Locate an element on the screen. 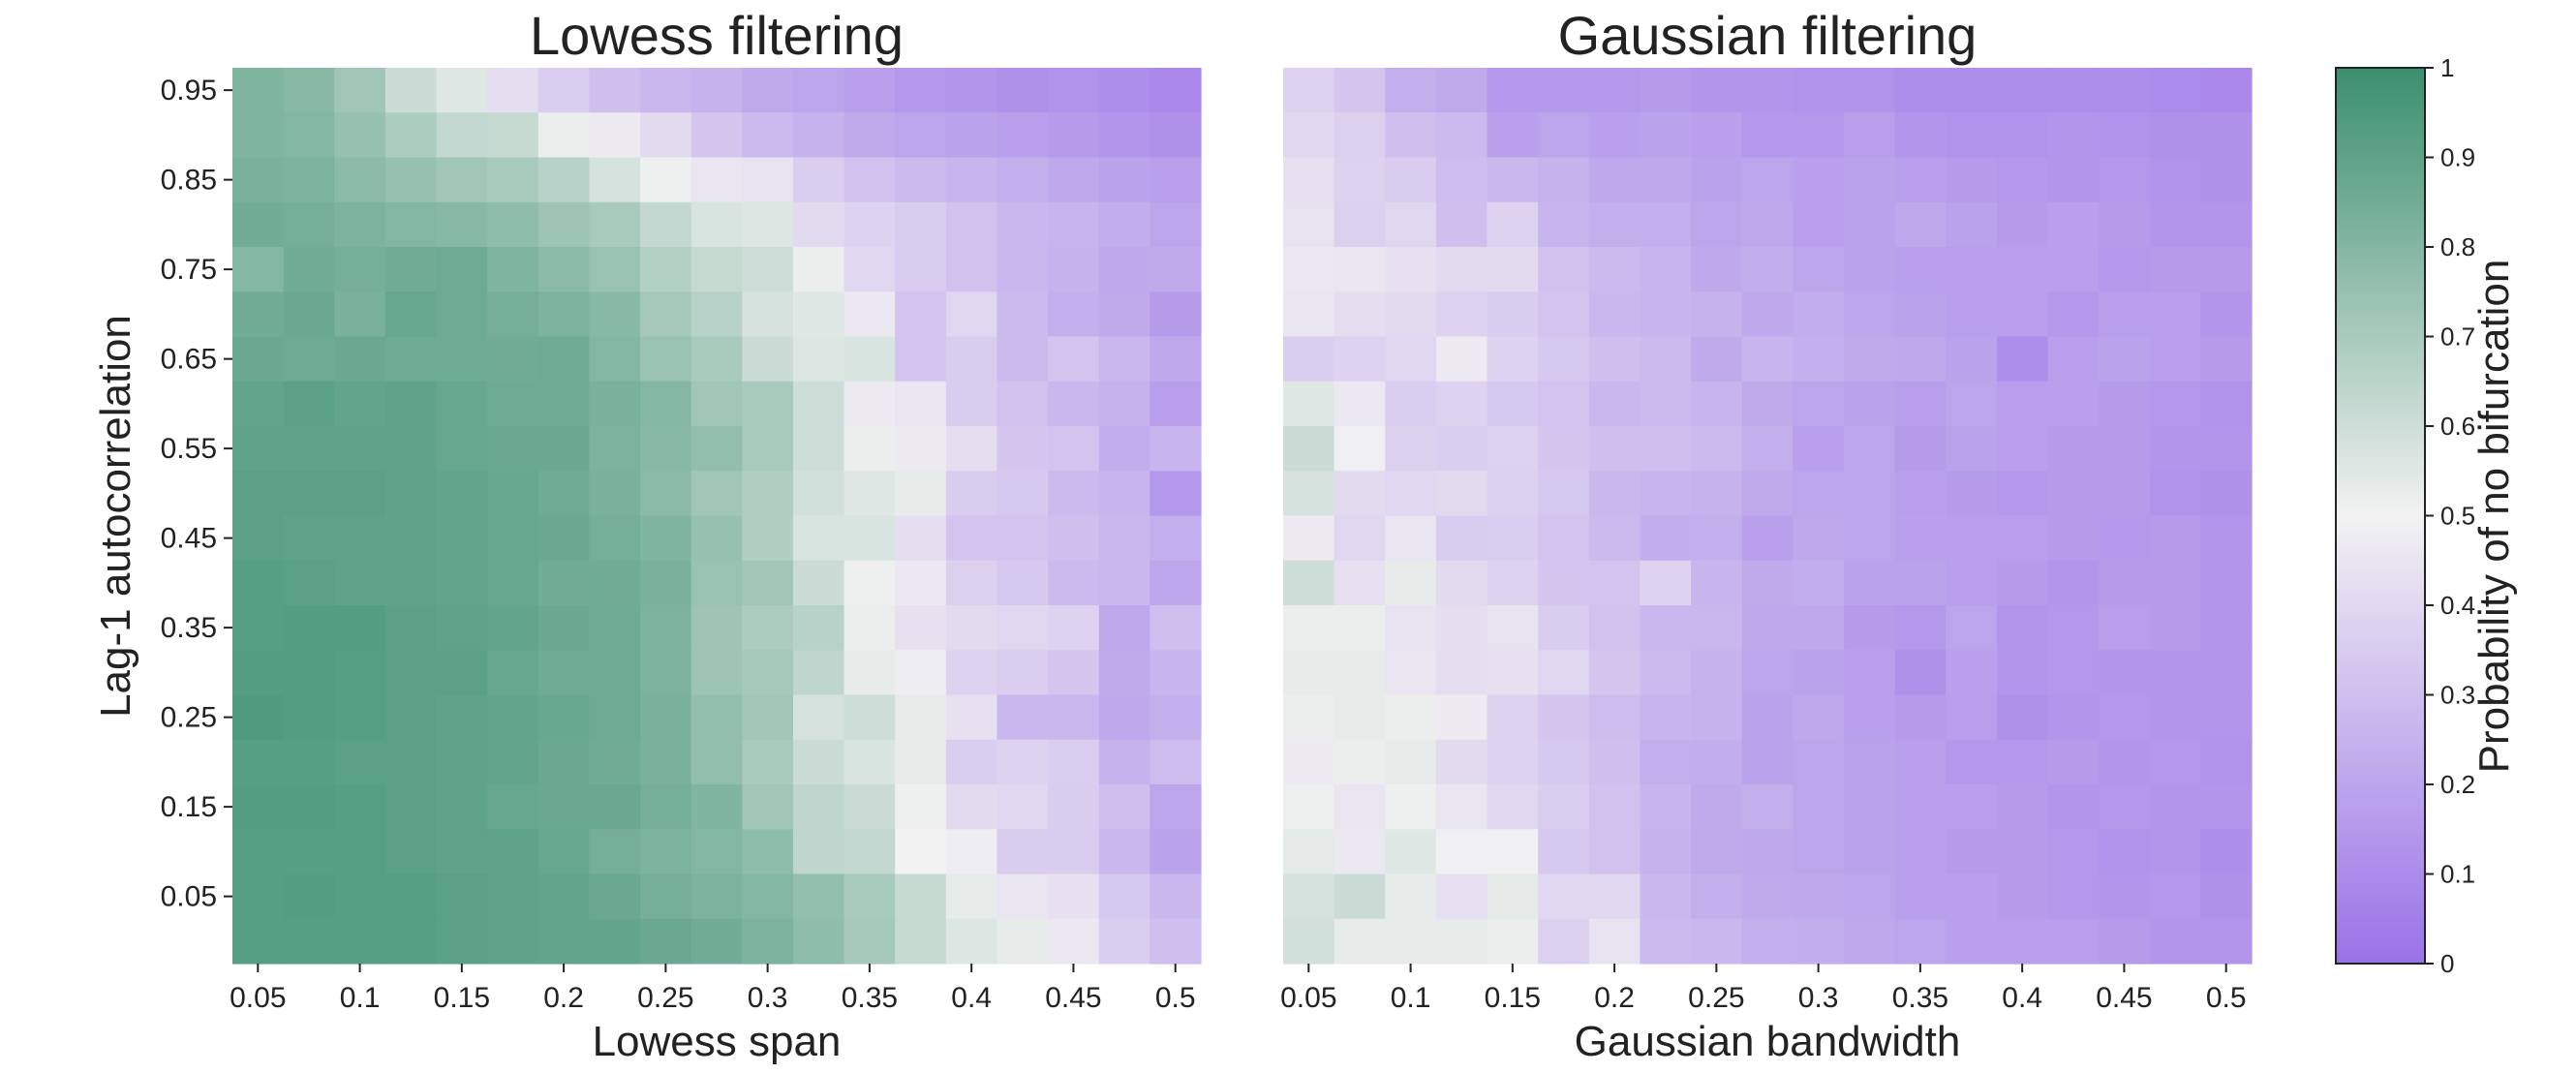 This screenshot has height=1073, width=2576. y-tick-label: 0.25 is located at coordinates (189, 718).